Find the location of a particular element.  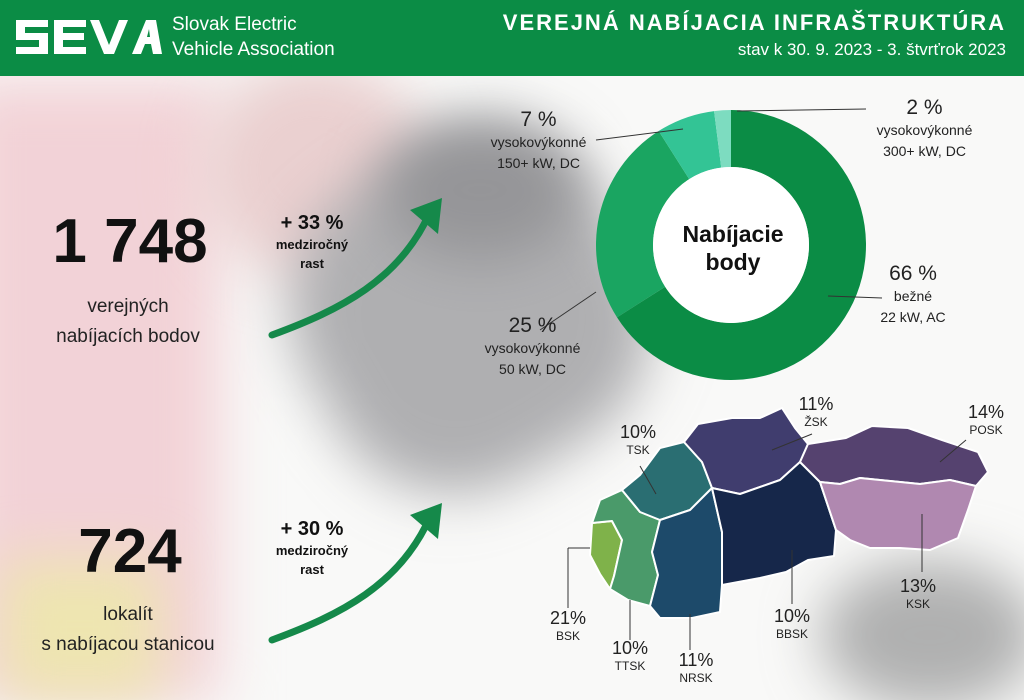

region-code: BBSK is located at coordinates (791, 634).